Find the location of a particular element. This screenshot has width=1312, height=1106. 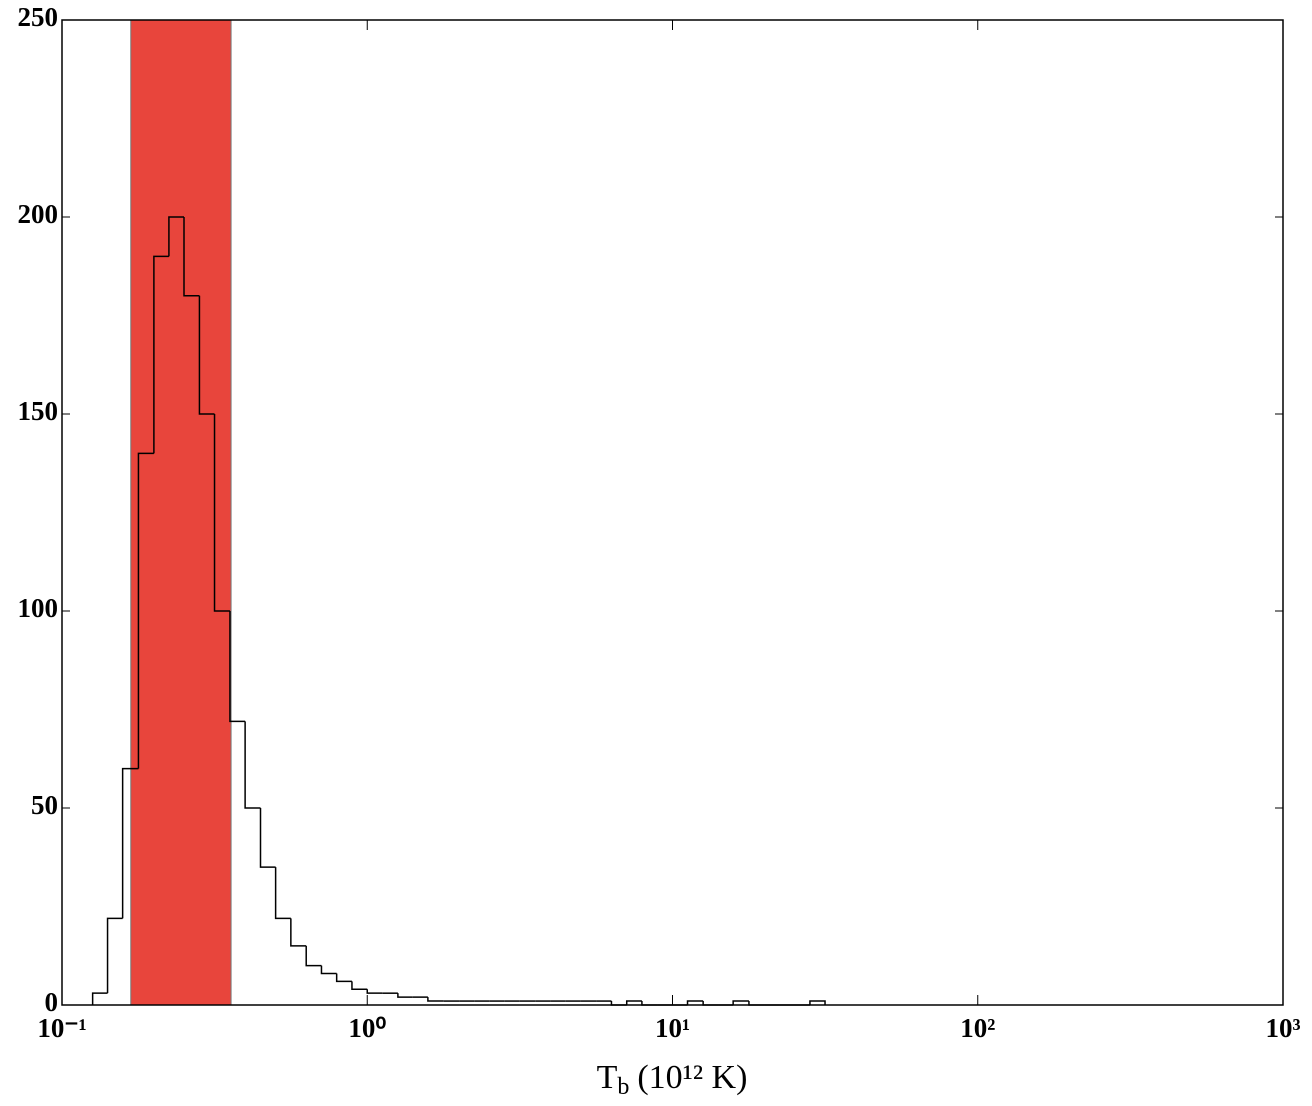

y-tick-label: 100 is located at coordinates (38, 608).